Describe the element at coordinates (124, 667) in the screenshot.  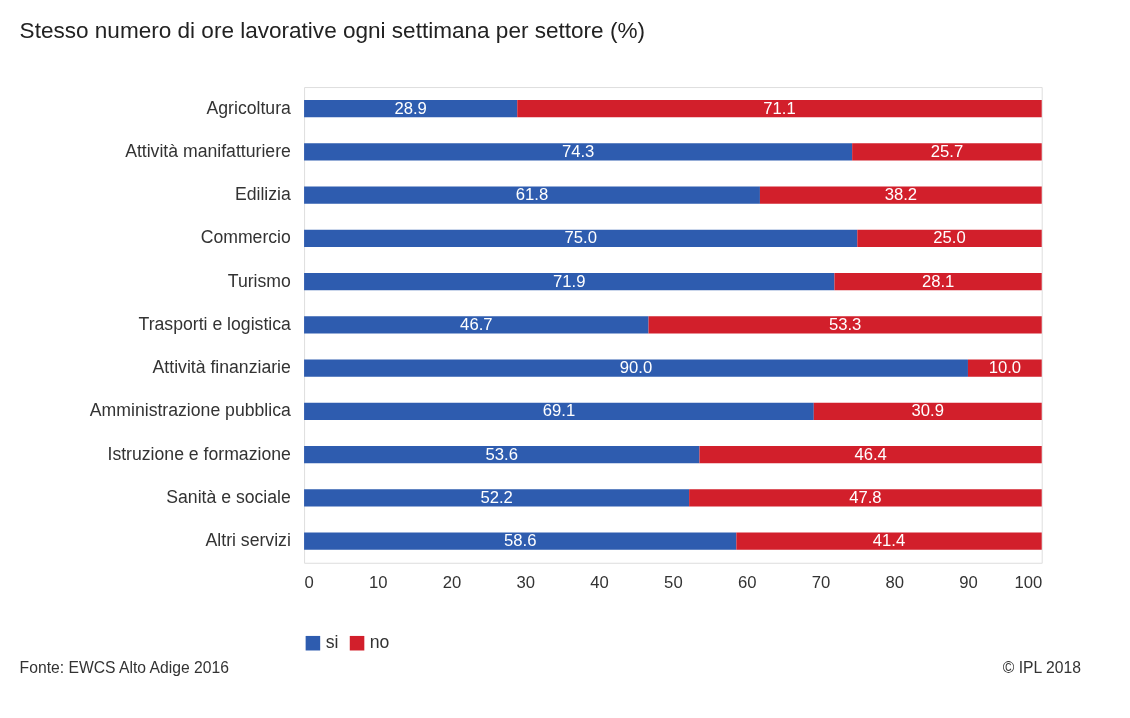
I see `source-note: Fonte: EWCS Alto Adige 2016` at that location.